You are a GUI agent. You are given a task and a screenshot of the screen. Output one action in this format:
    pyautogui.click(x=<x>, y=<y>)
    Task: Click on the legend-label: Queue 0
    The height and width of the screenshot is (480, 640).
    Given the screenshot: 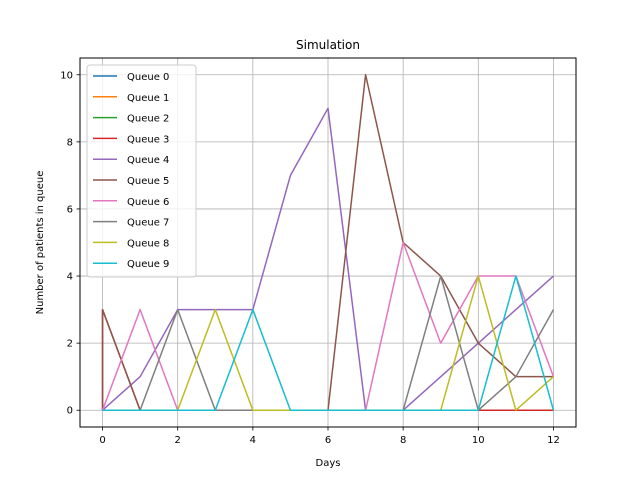 What is the action you would take?
    pyautogui.click(x=148, y=77)
    